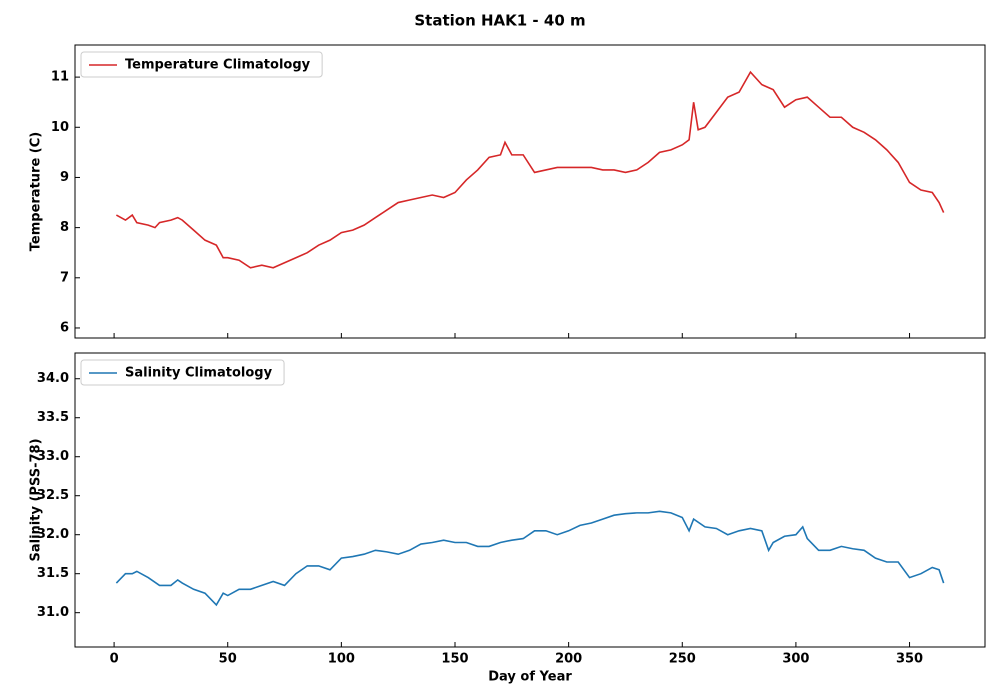  What do you see at coordinates (341, 659) in the screenshot?
I see `x-tick-label: 100` at bounding box center [341, 659].